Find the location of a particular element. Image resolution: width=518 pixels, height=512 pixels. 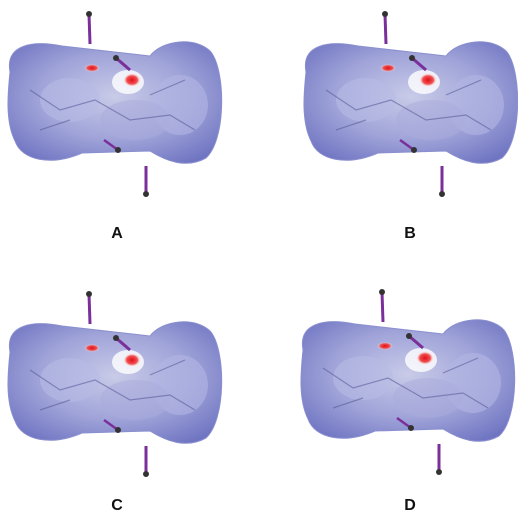

panel-label: B is located at coordinates (410, 233).